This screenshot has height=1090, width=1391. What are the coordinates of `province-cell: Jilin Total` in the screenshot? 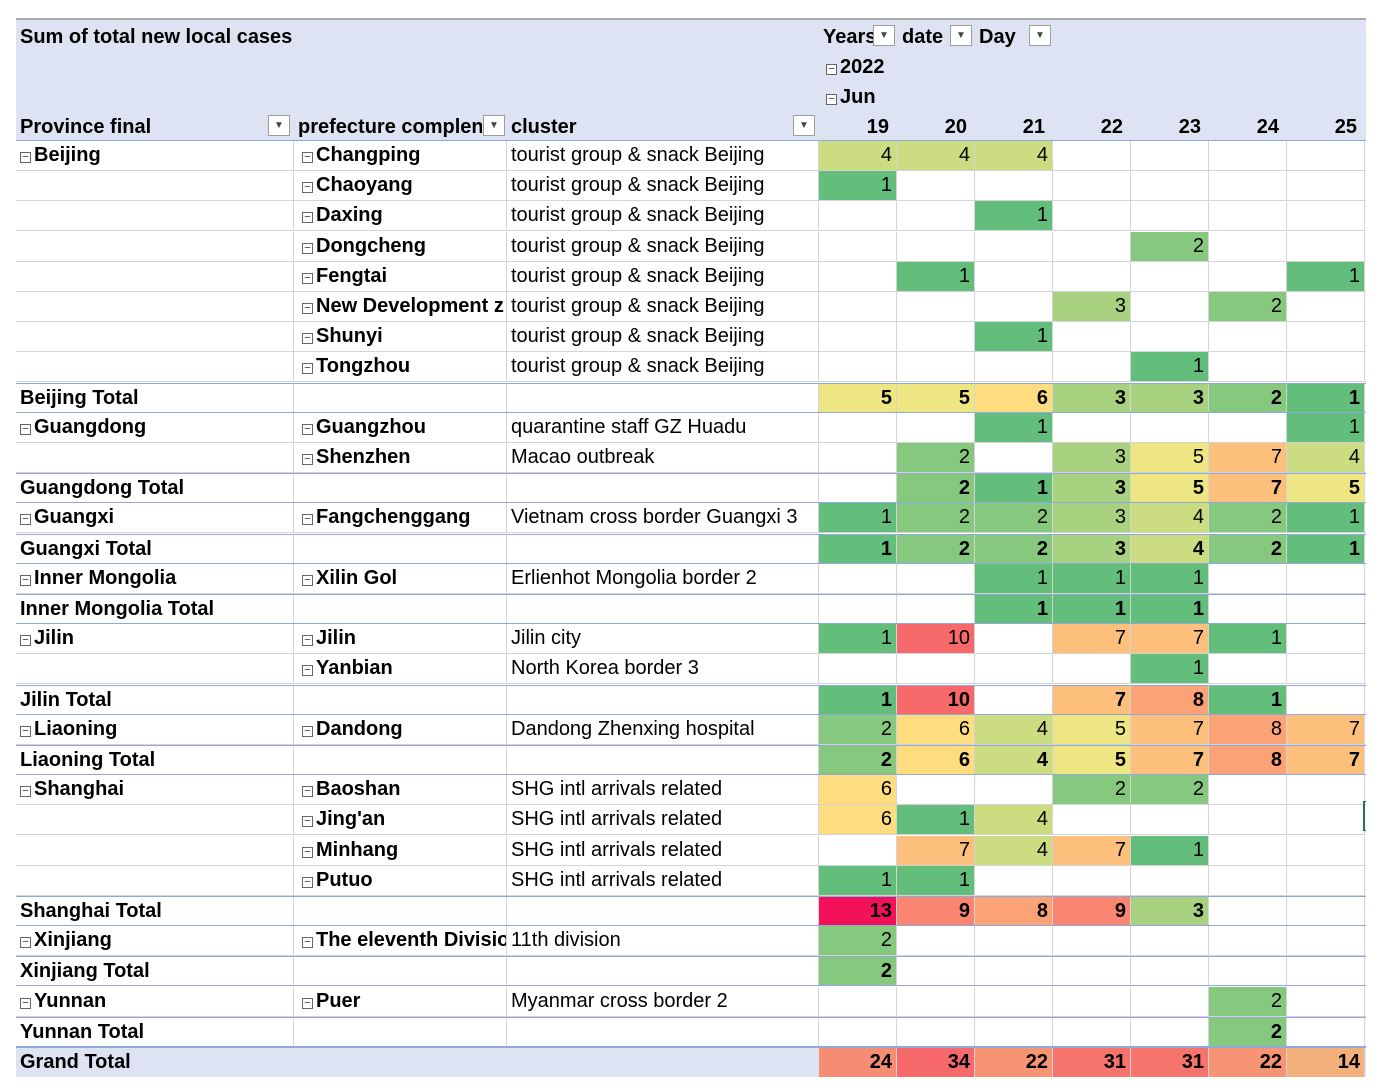 It's located at (155, 700).